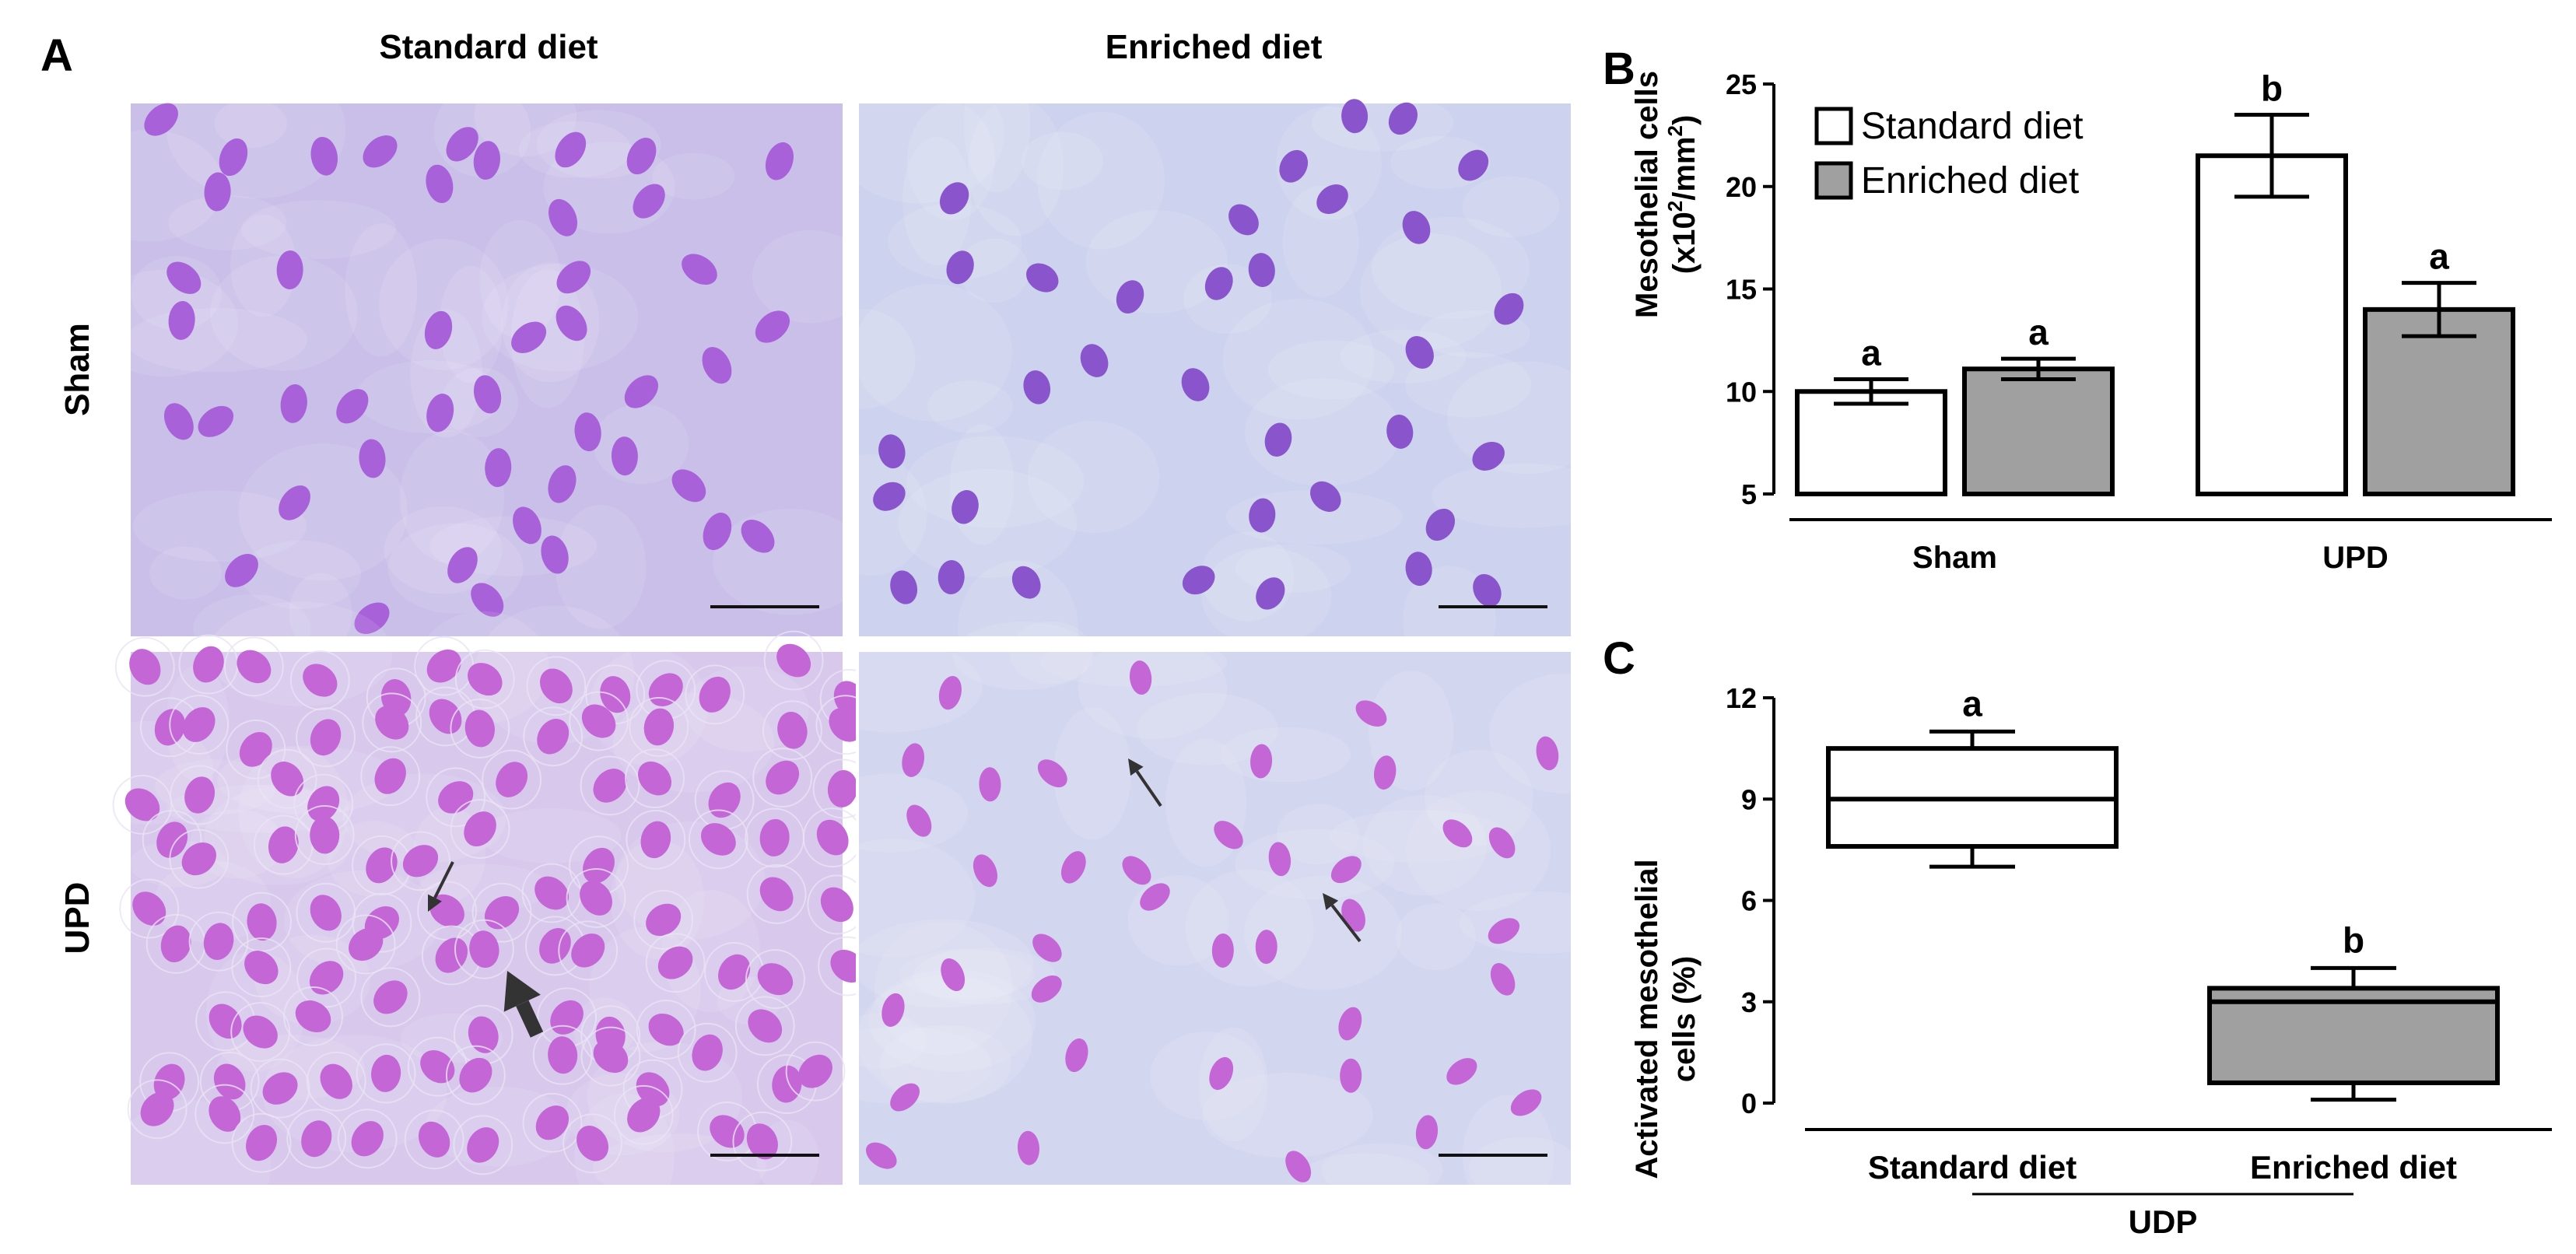 This screenshot has height=1254, width=2576. Describe the element at coordinates (1972, 1167) in the screenshot. I see `chart-c-category-label: Standard diet` at that location.